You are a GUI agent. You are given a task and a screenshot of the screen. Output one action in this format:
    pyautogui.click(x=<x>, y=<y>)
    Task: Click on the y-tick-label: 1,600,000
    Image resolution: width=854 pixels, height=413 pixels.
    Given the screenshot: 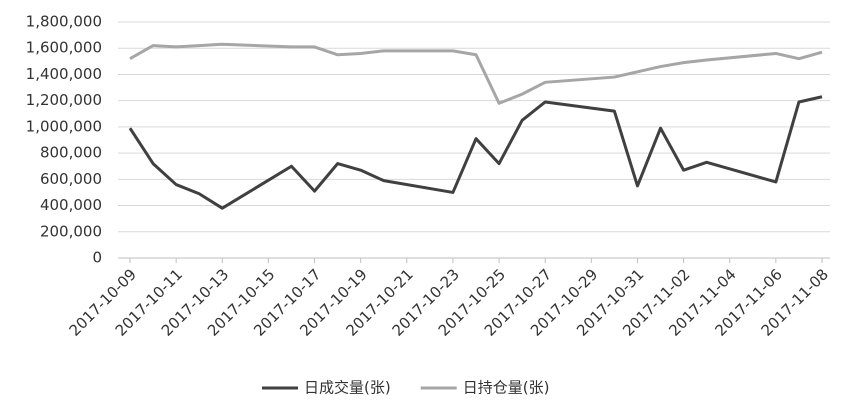 What is the action you would take?
    pyautogui.click(x=64, y=48)
    